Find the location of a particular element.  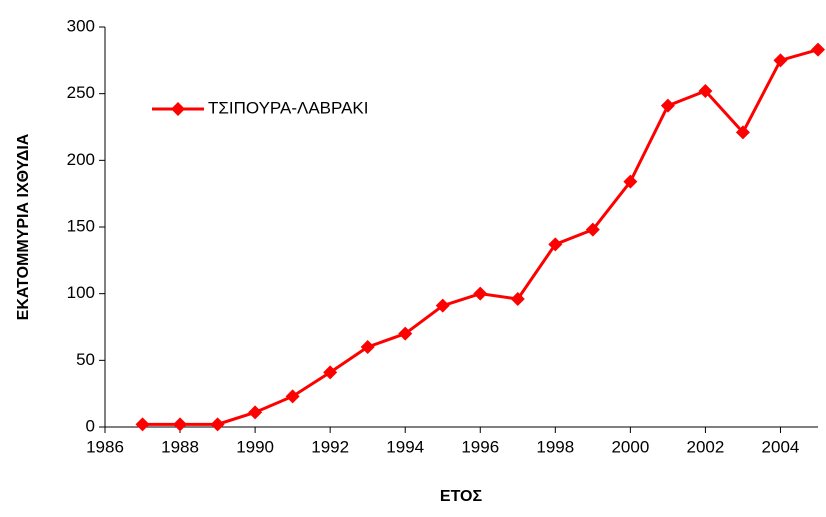

x-tick-label: 1986 is located at coordinates (105, 446).